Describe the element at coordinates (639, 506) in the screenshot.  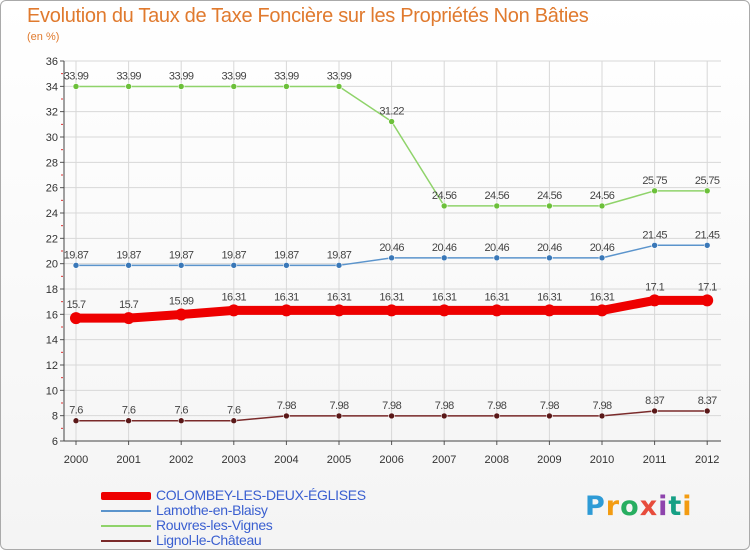
I see `proxiti-logo: Proxiti` at that location.